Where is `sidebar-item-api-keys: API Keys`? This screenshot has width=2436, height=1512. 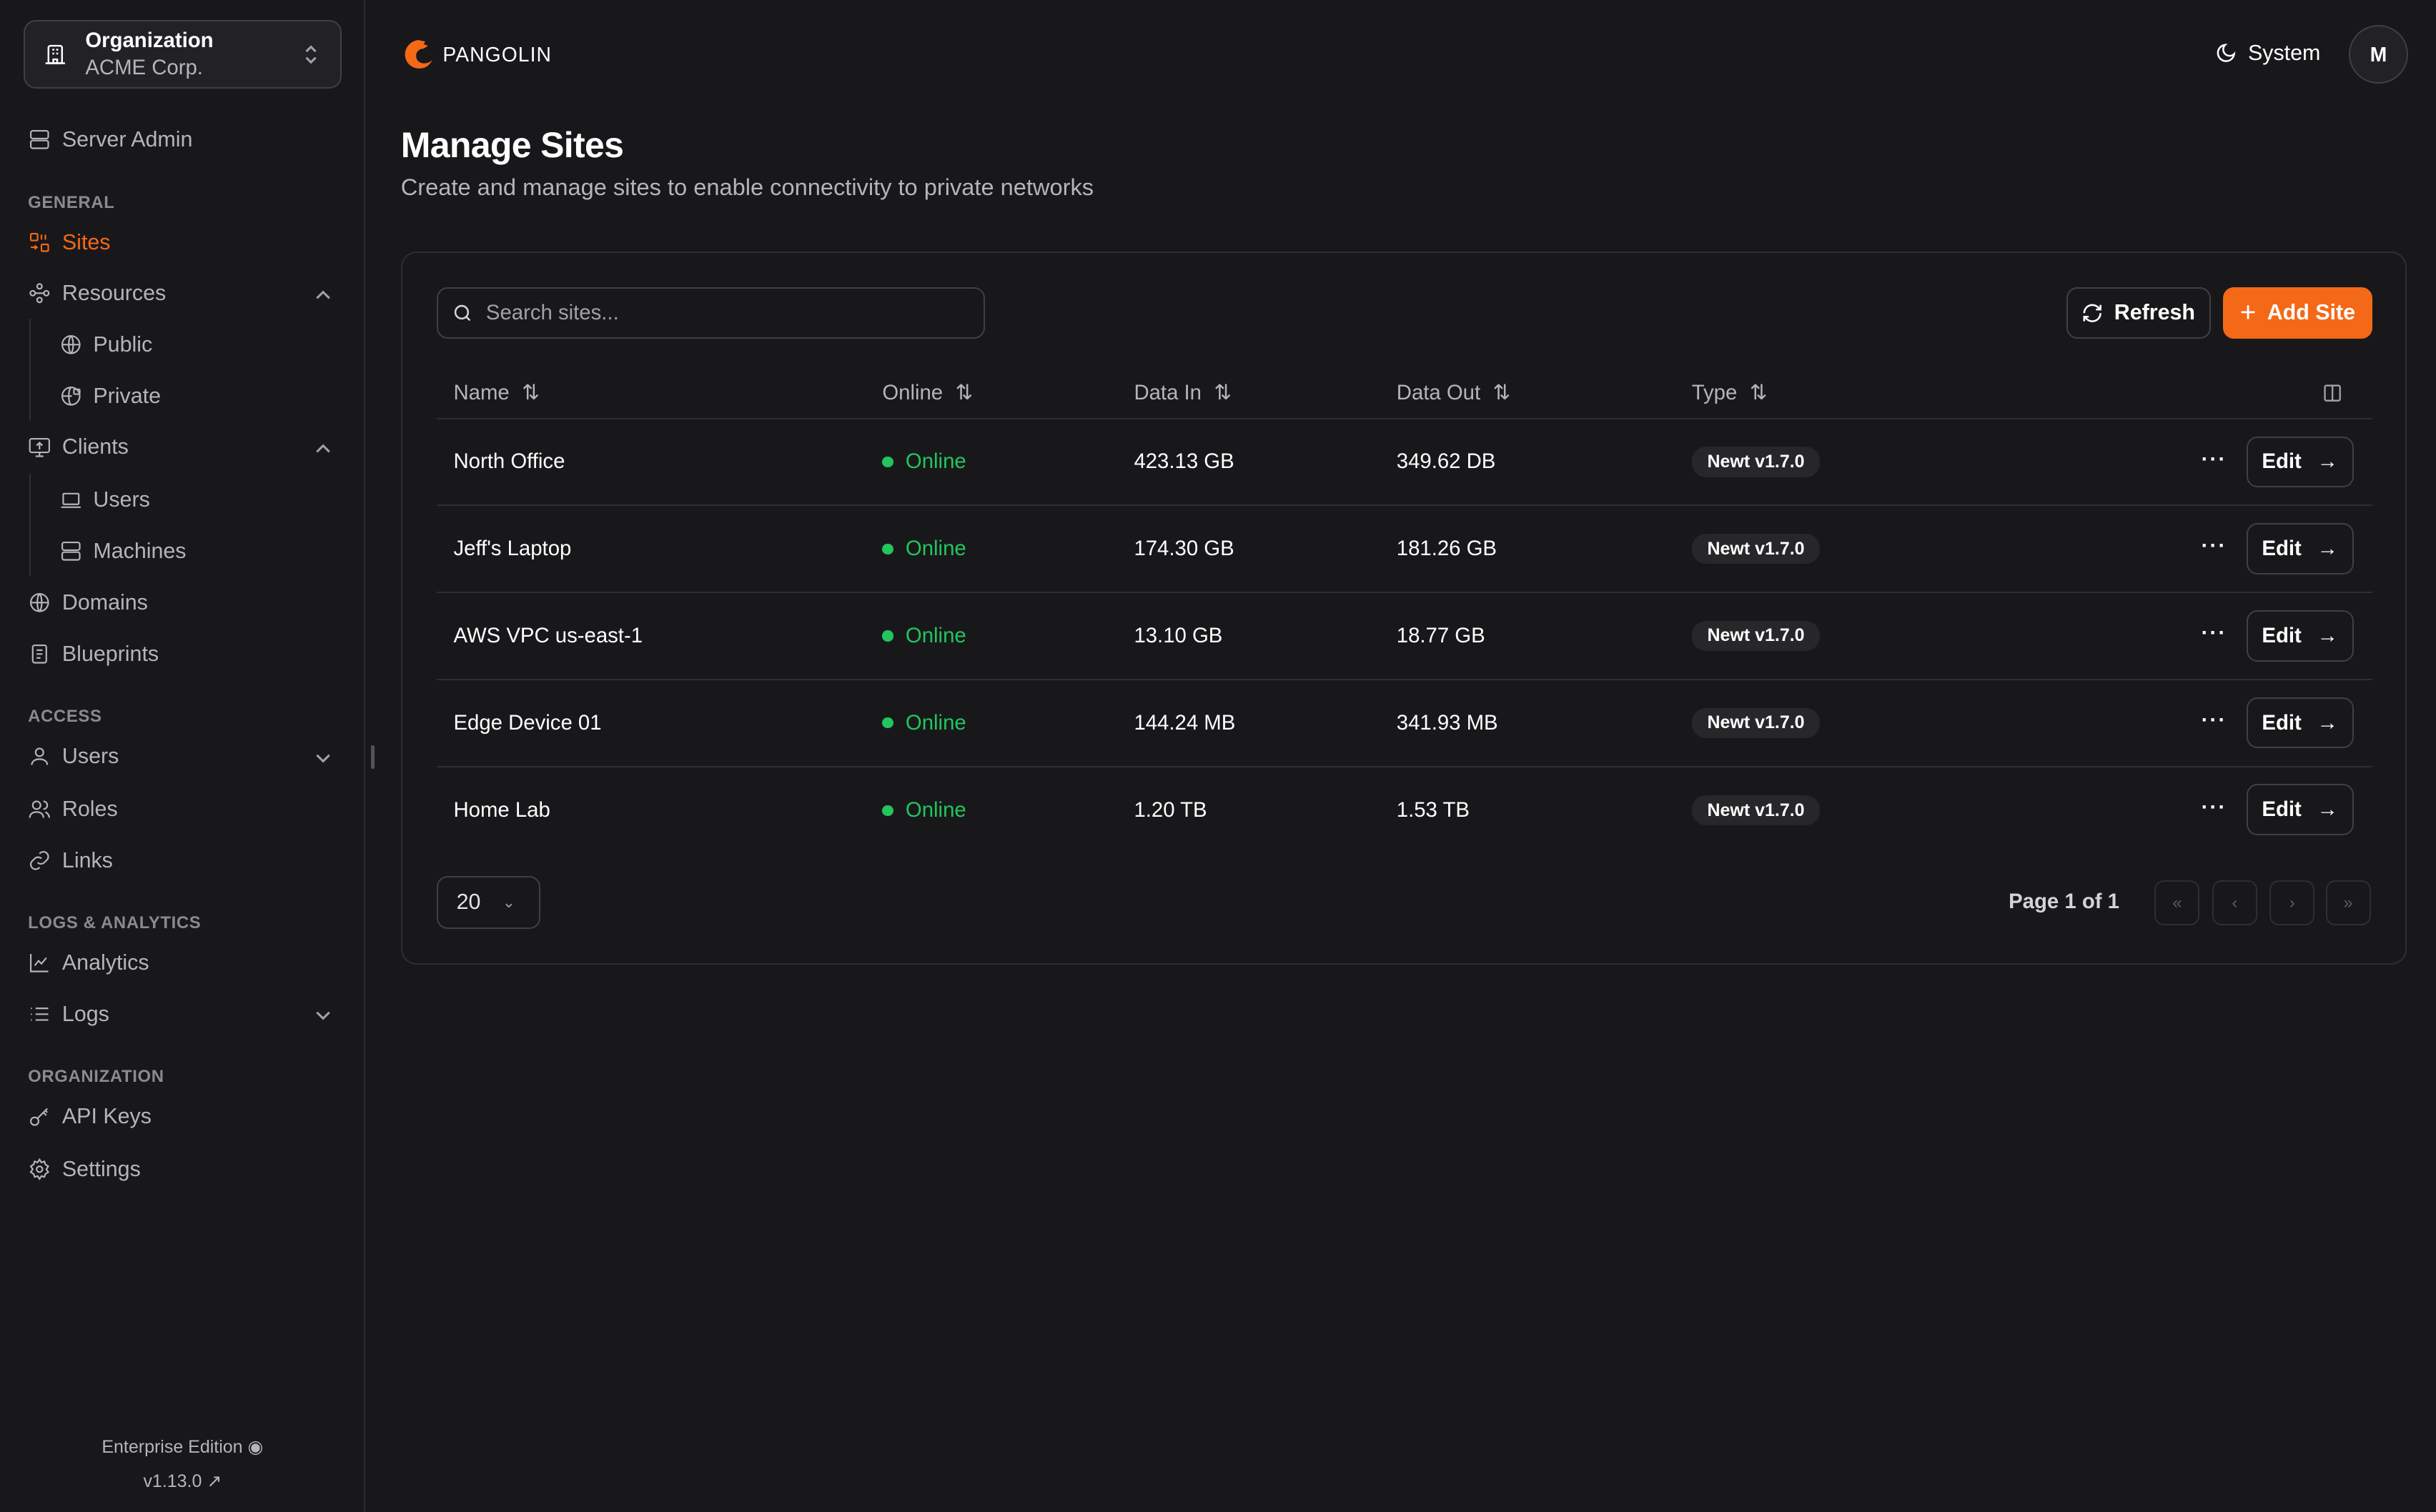 sidebar-item-api-keys: API Keys is located at coordinates (90, 1117).